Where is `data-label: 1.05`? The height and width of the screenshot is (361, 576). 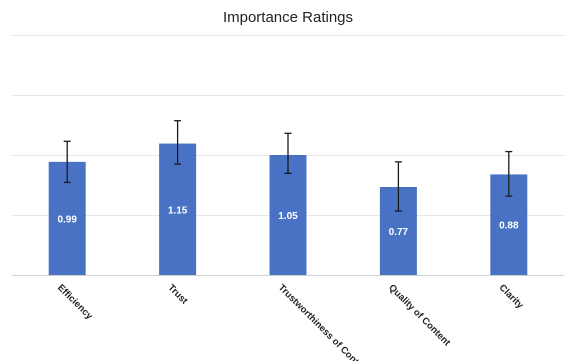
data-label: 1.05 is located at coordinates (288, 216).